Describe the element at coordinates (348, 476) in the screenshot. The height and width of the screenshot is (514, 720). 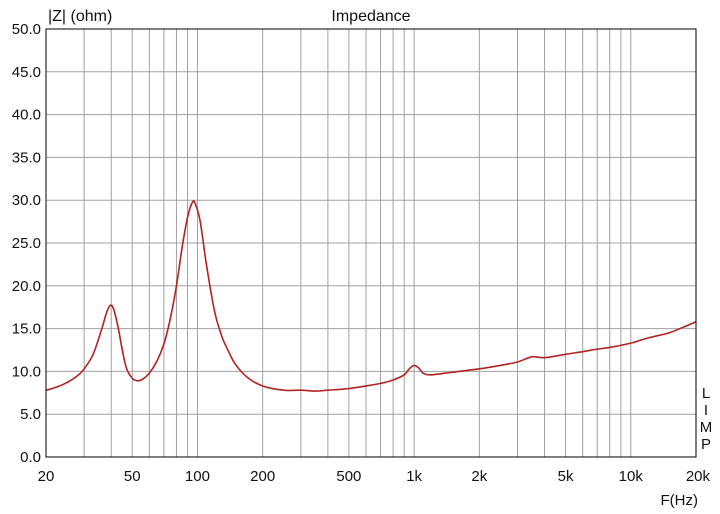
I see `x-tick-label: 500` at that location.